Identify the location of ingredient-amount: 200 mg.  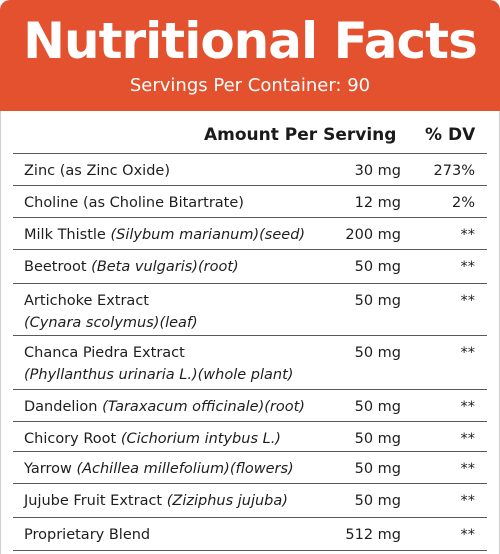
(373, 235).